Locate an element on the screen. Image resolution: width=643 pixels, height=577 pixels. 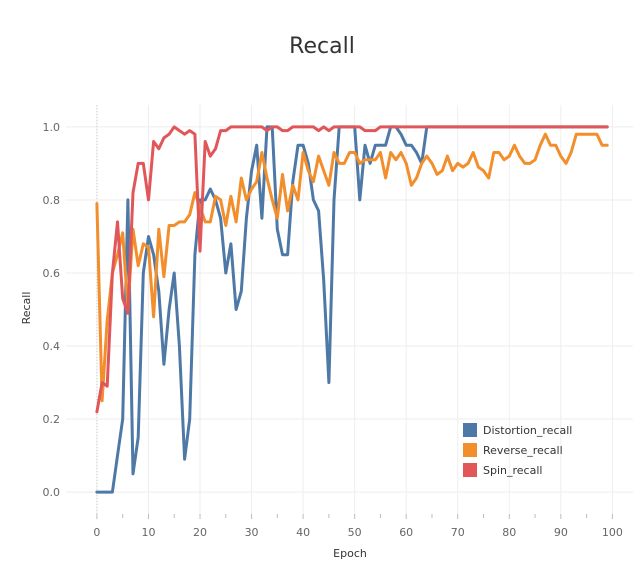
x-tick-label: 100 is located at coordinates (612, 532).